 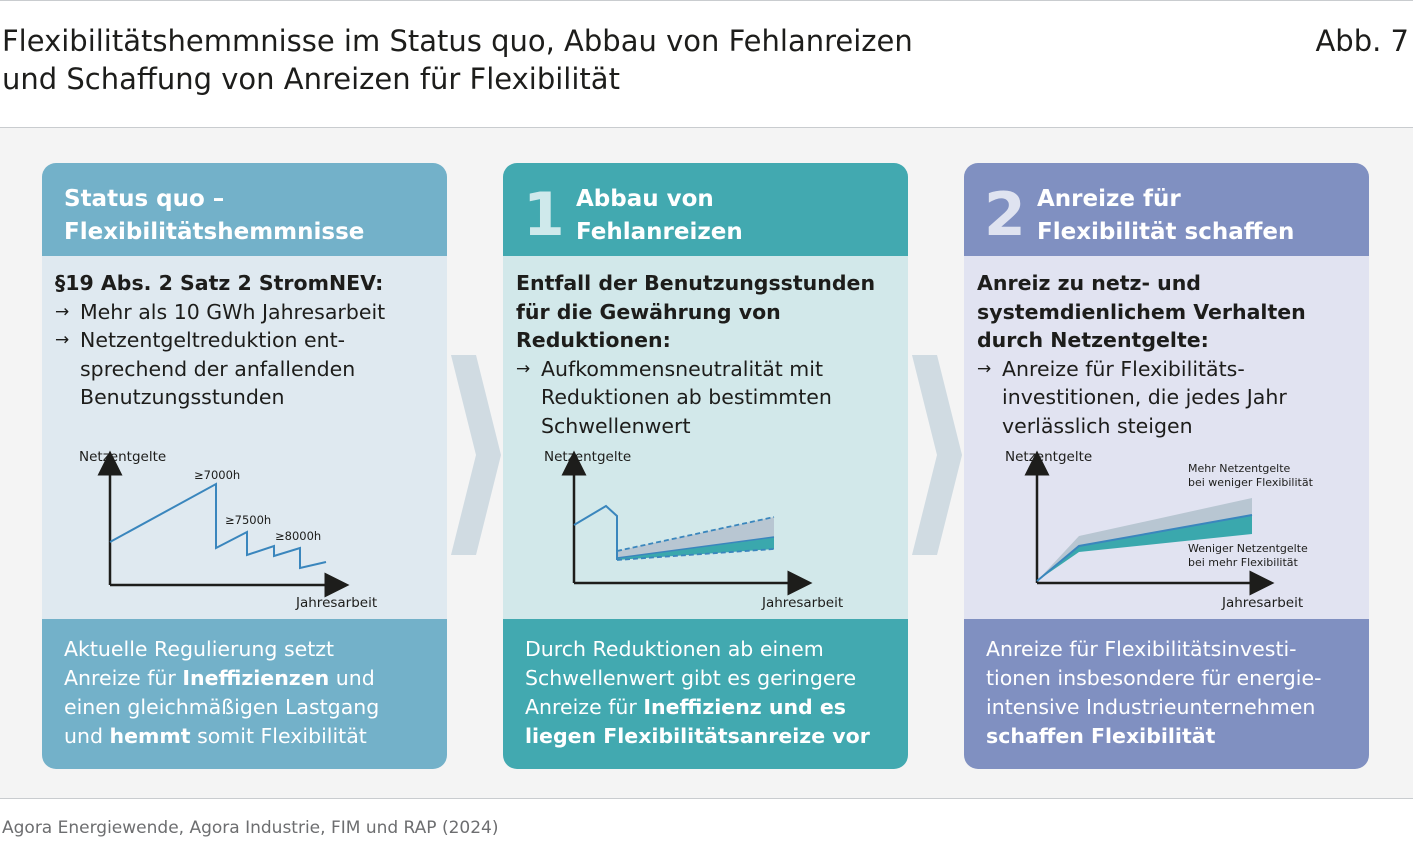 I want to click on column-heading: systemdienlichem Verhalten, so click(x=1141, y=311).